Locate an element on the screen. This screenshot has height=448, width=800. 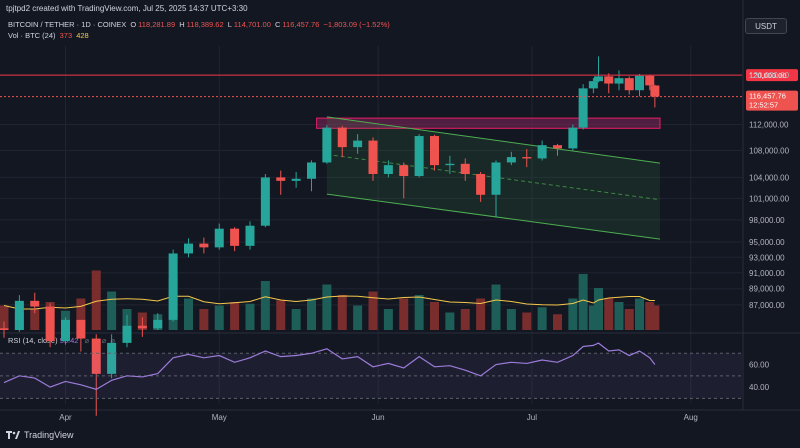
supply-zone is located at coordinates (488, 123).